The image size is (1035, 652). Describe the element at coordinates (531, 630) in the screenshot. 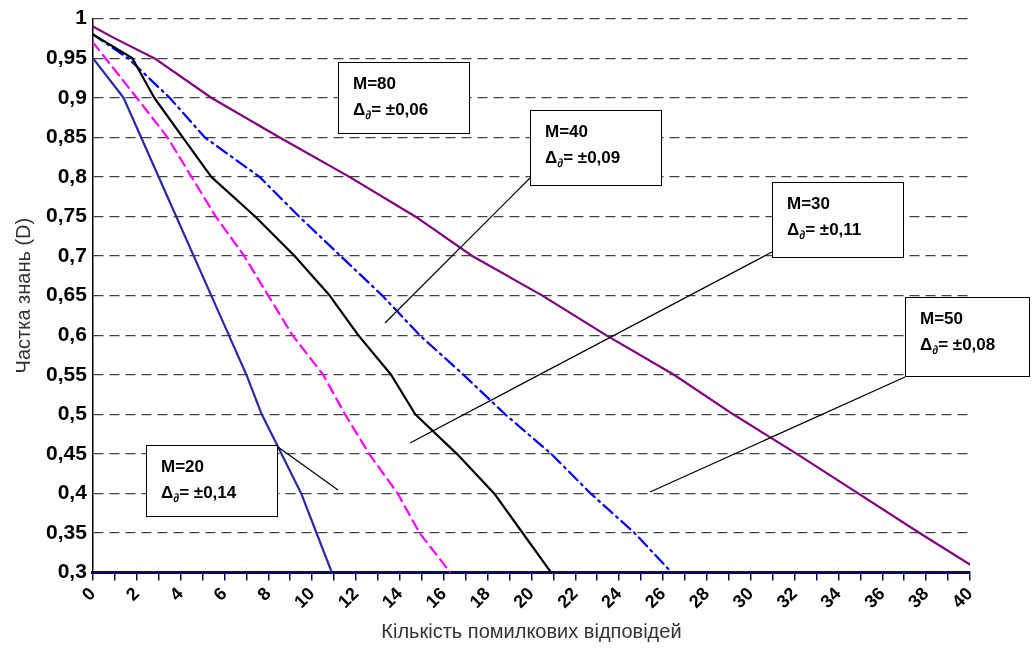

I see `x-axis-title: Кількість помилкових відповідей` at that location.